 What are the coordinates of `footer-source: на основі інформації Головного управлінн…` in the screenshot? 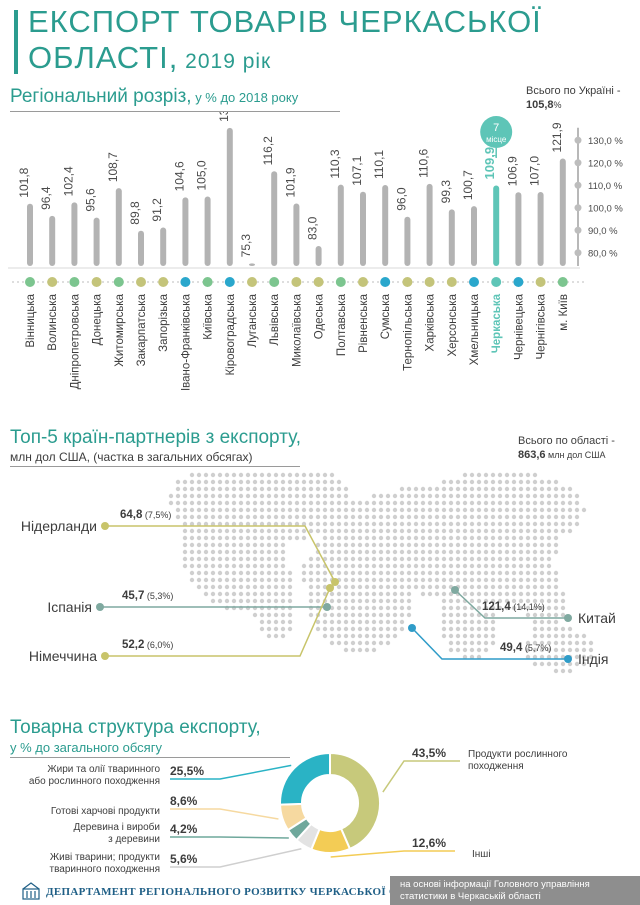 It's located at (515, 890).